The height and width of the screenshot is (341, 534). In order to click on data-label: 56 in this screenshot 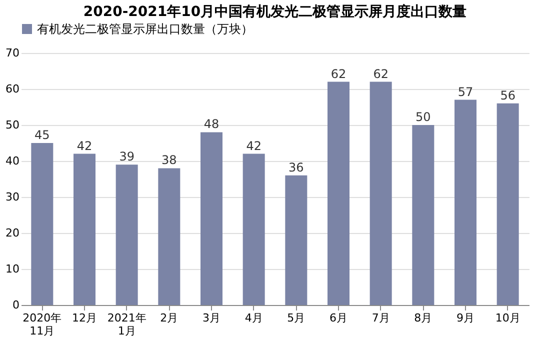, I will do `click(508, 95)`.